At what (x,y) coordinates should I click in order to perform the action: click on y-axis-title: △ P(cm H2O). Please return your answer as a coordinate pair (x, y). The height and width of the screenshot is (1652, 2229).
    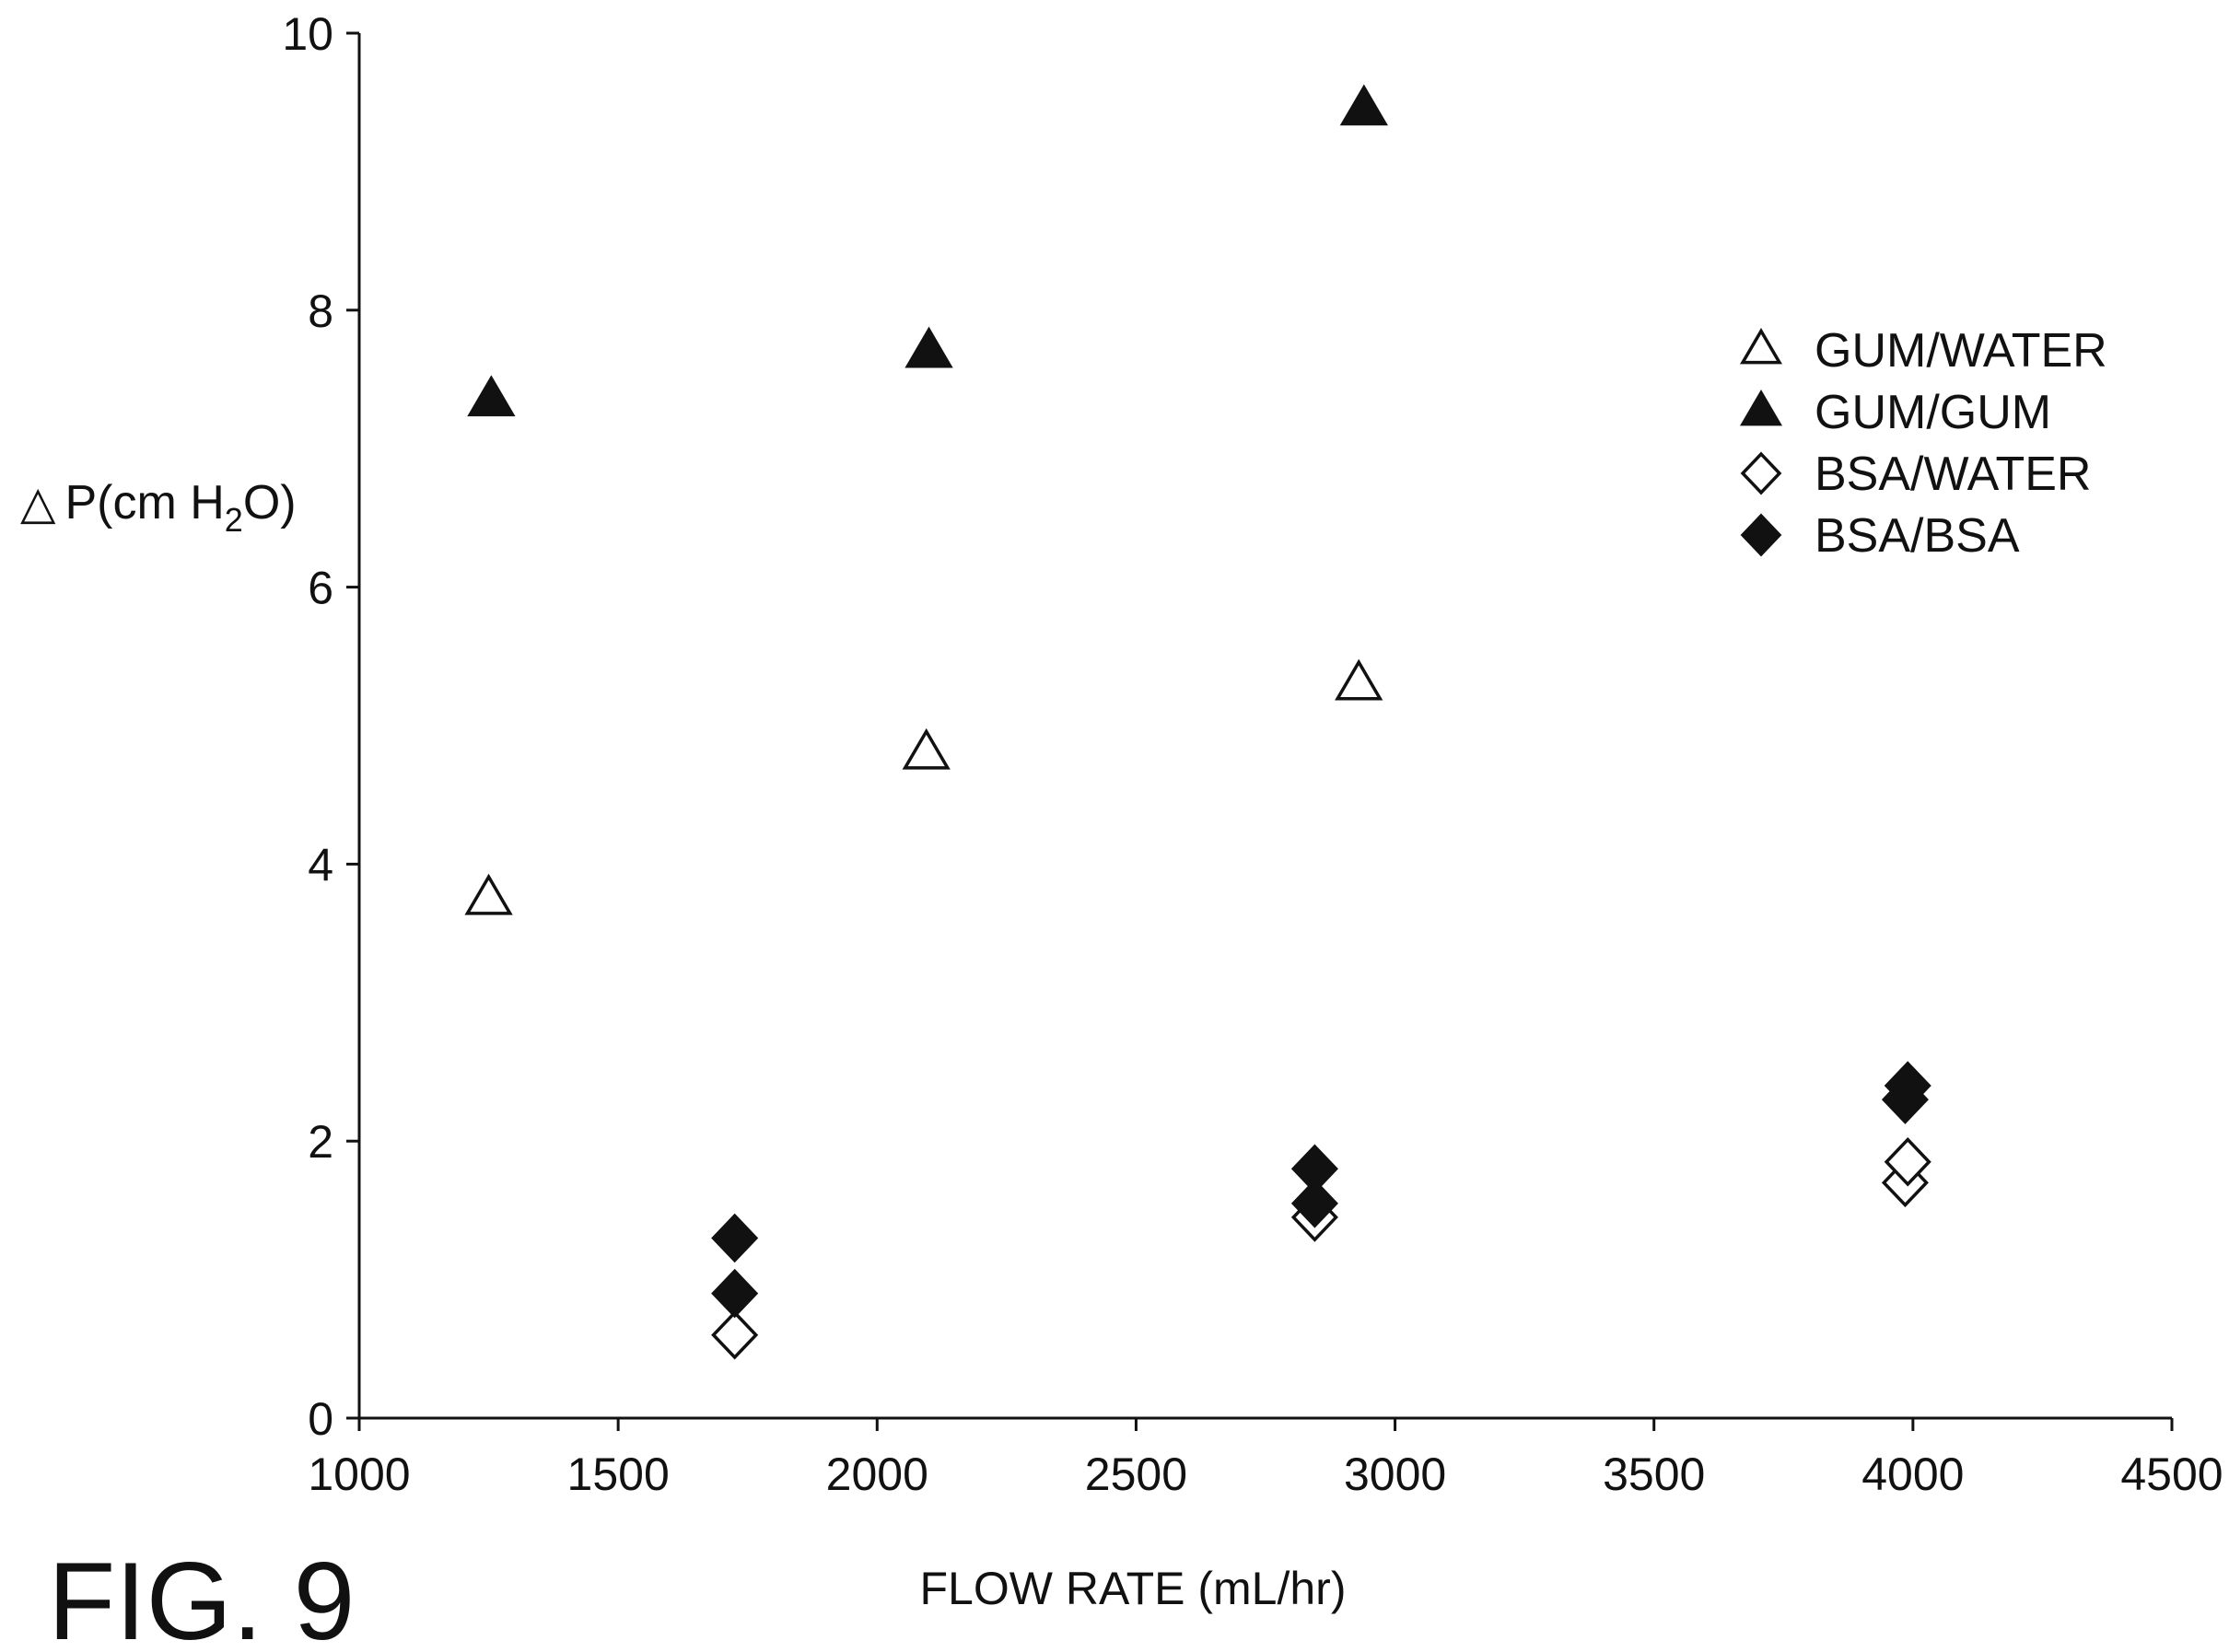
    Looking at the image, I should click on (158, 507).